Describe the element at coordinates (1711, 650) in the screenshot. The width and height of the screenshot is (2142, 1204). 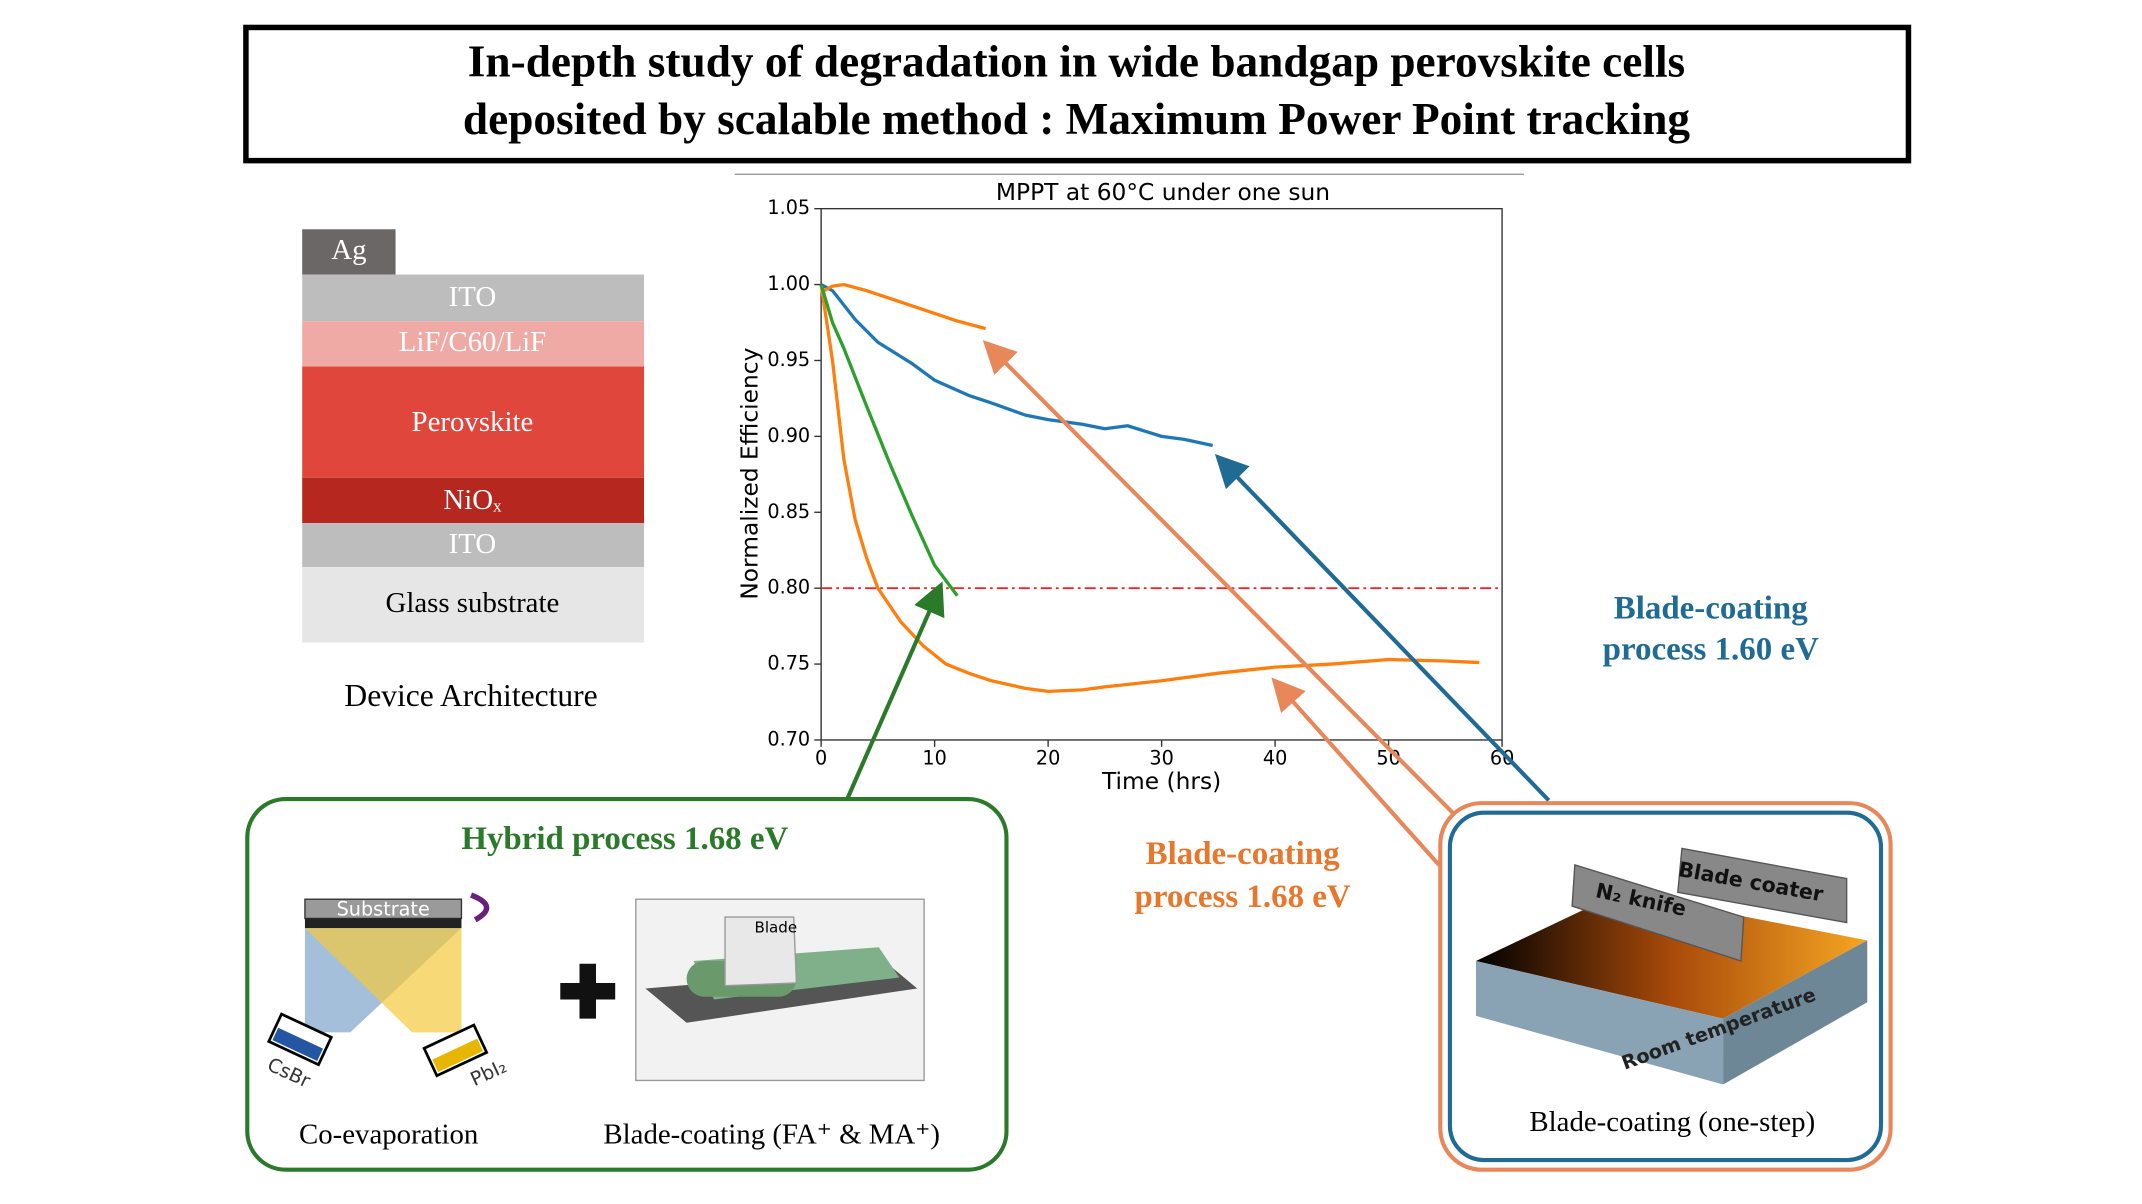
I see `annotation: process 1.60 eV` at that location.